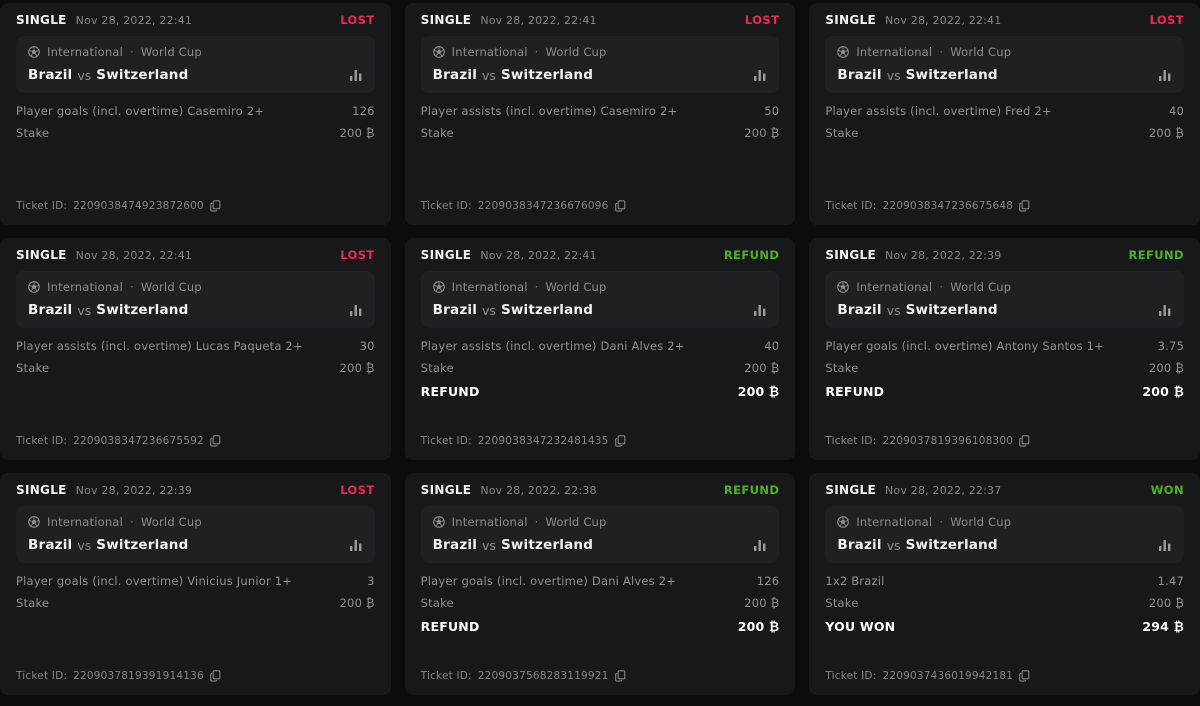 This screenshot has width=1200, height=706. I want to click on ticket-row: Ticket ID: 2209038474923872600, so click(195, 206).